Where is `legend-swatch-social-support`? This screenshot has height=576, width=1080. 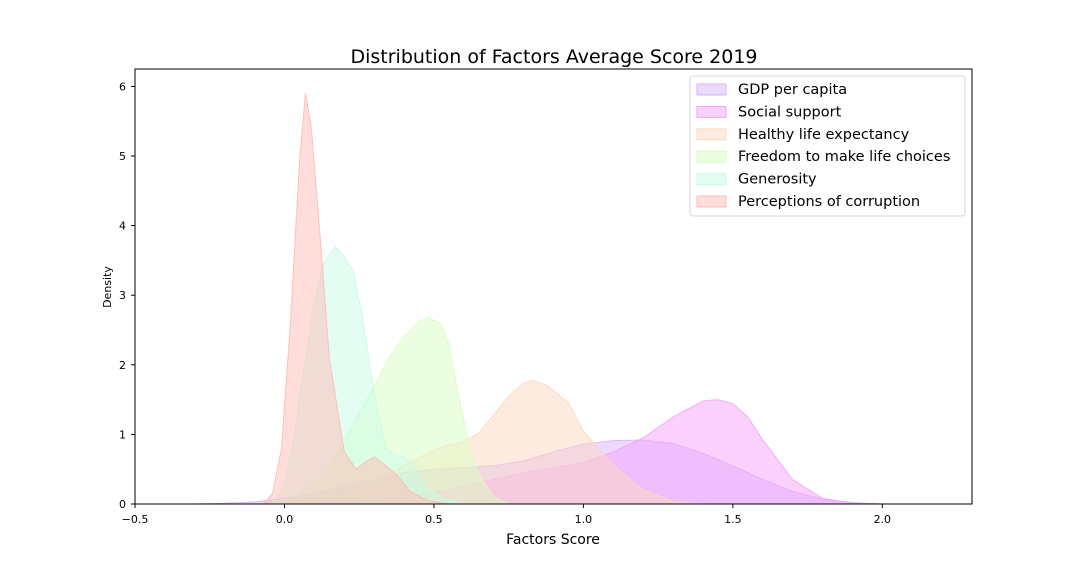 legend-swatch-social-support is located at coordinates (711, 111).